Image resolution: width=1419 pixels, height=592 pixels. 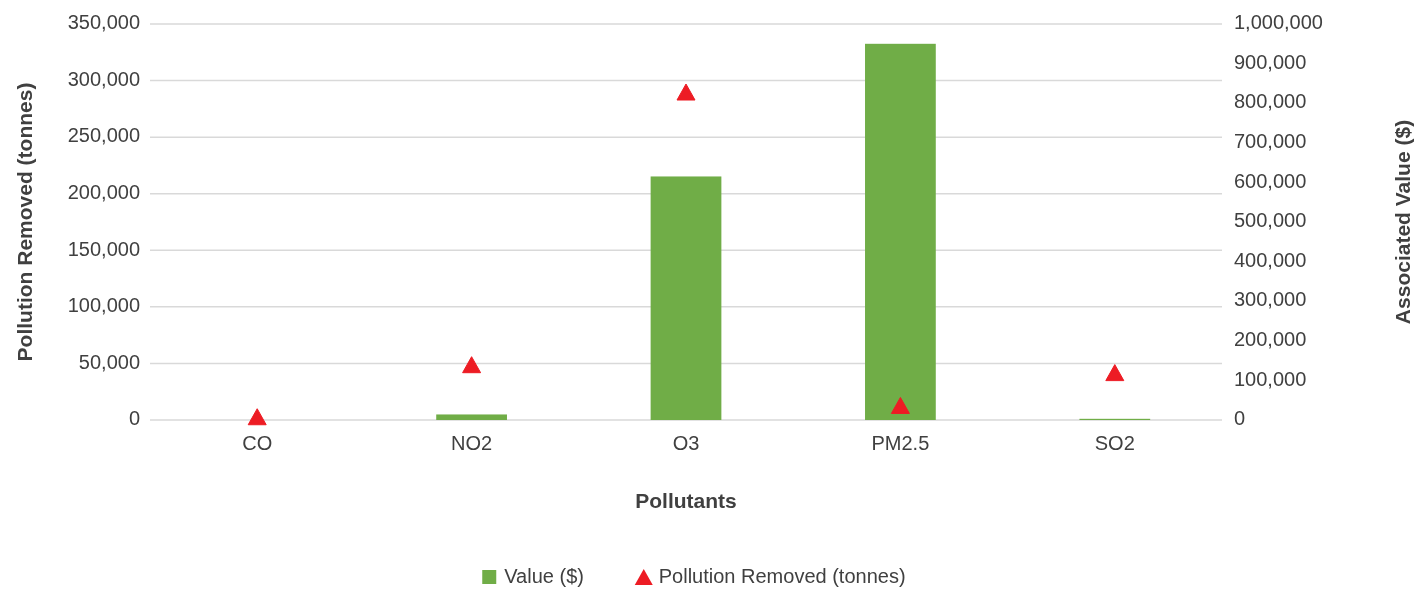 What do you see at coordinates (134, 418) in the screenshot?
I see `y-tick-label: 0` at bounding box center [134, 418].